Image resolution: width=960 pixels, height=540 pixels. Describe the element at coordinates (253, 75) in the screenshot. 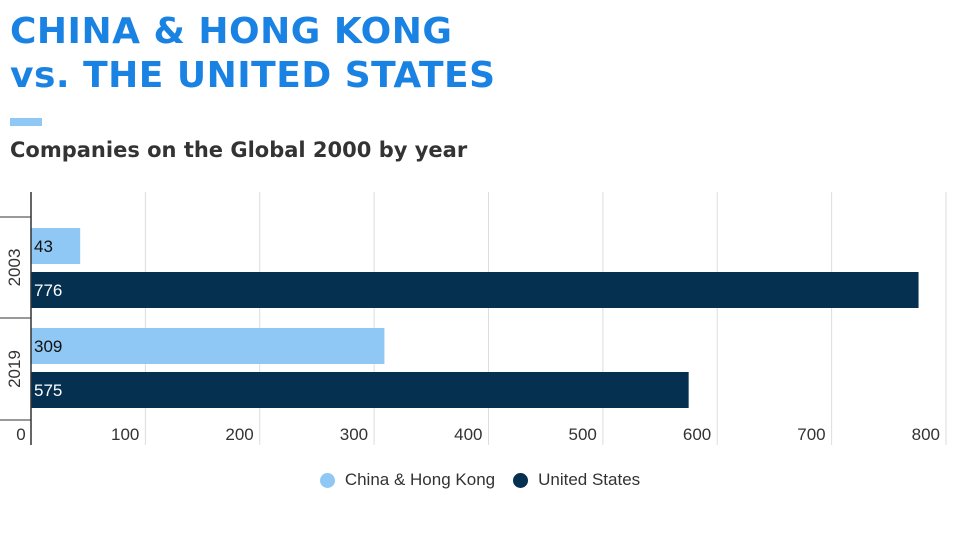

I see `chart-title-line-2: vs. THE UNITED STATES` at that location.